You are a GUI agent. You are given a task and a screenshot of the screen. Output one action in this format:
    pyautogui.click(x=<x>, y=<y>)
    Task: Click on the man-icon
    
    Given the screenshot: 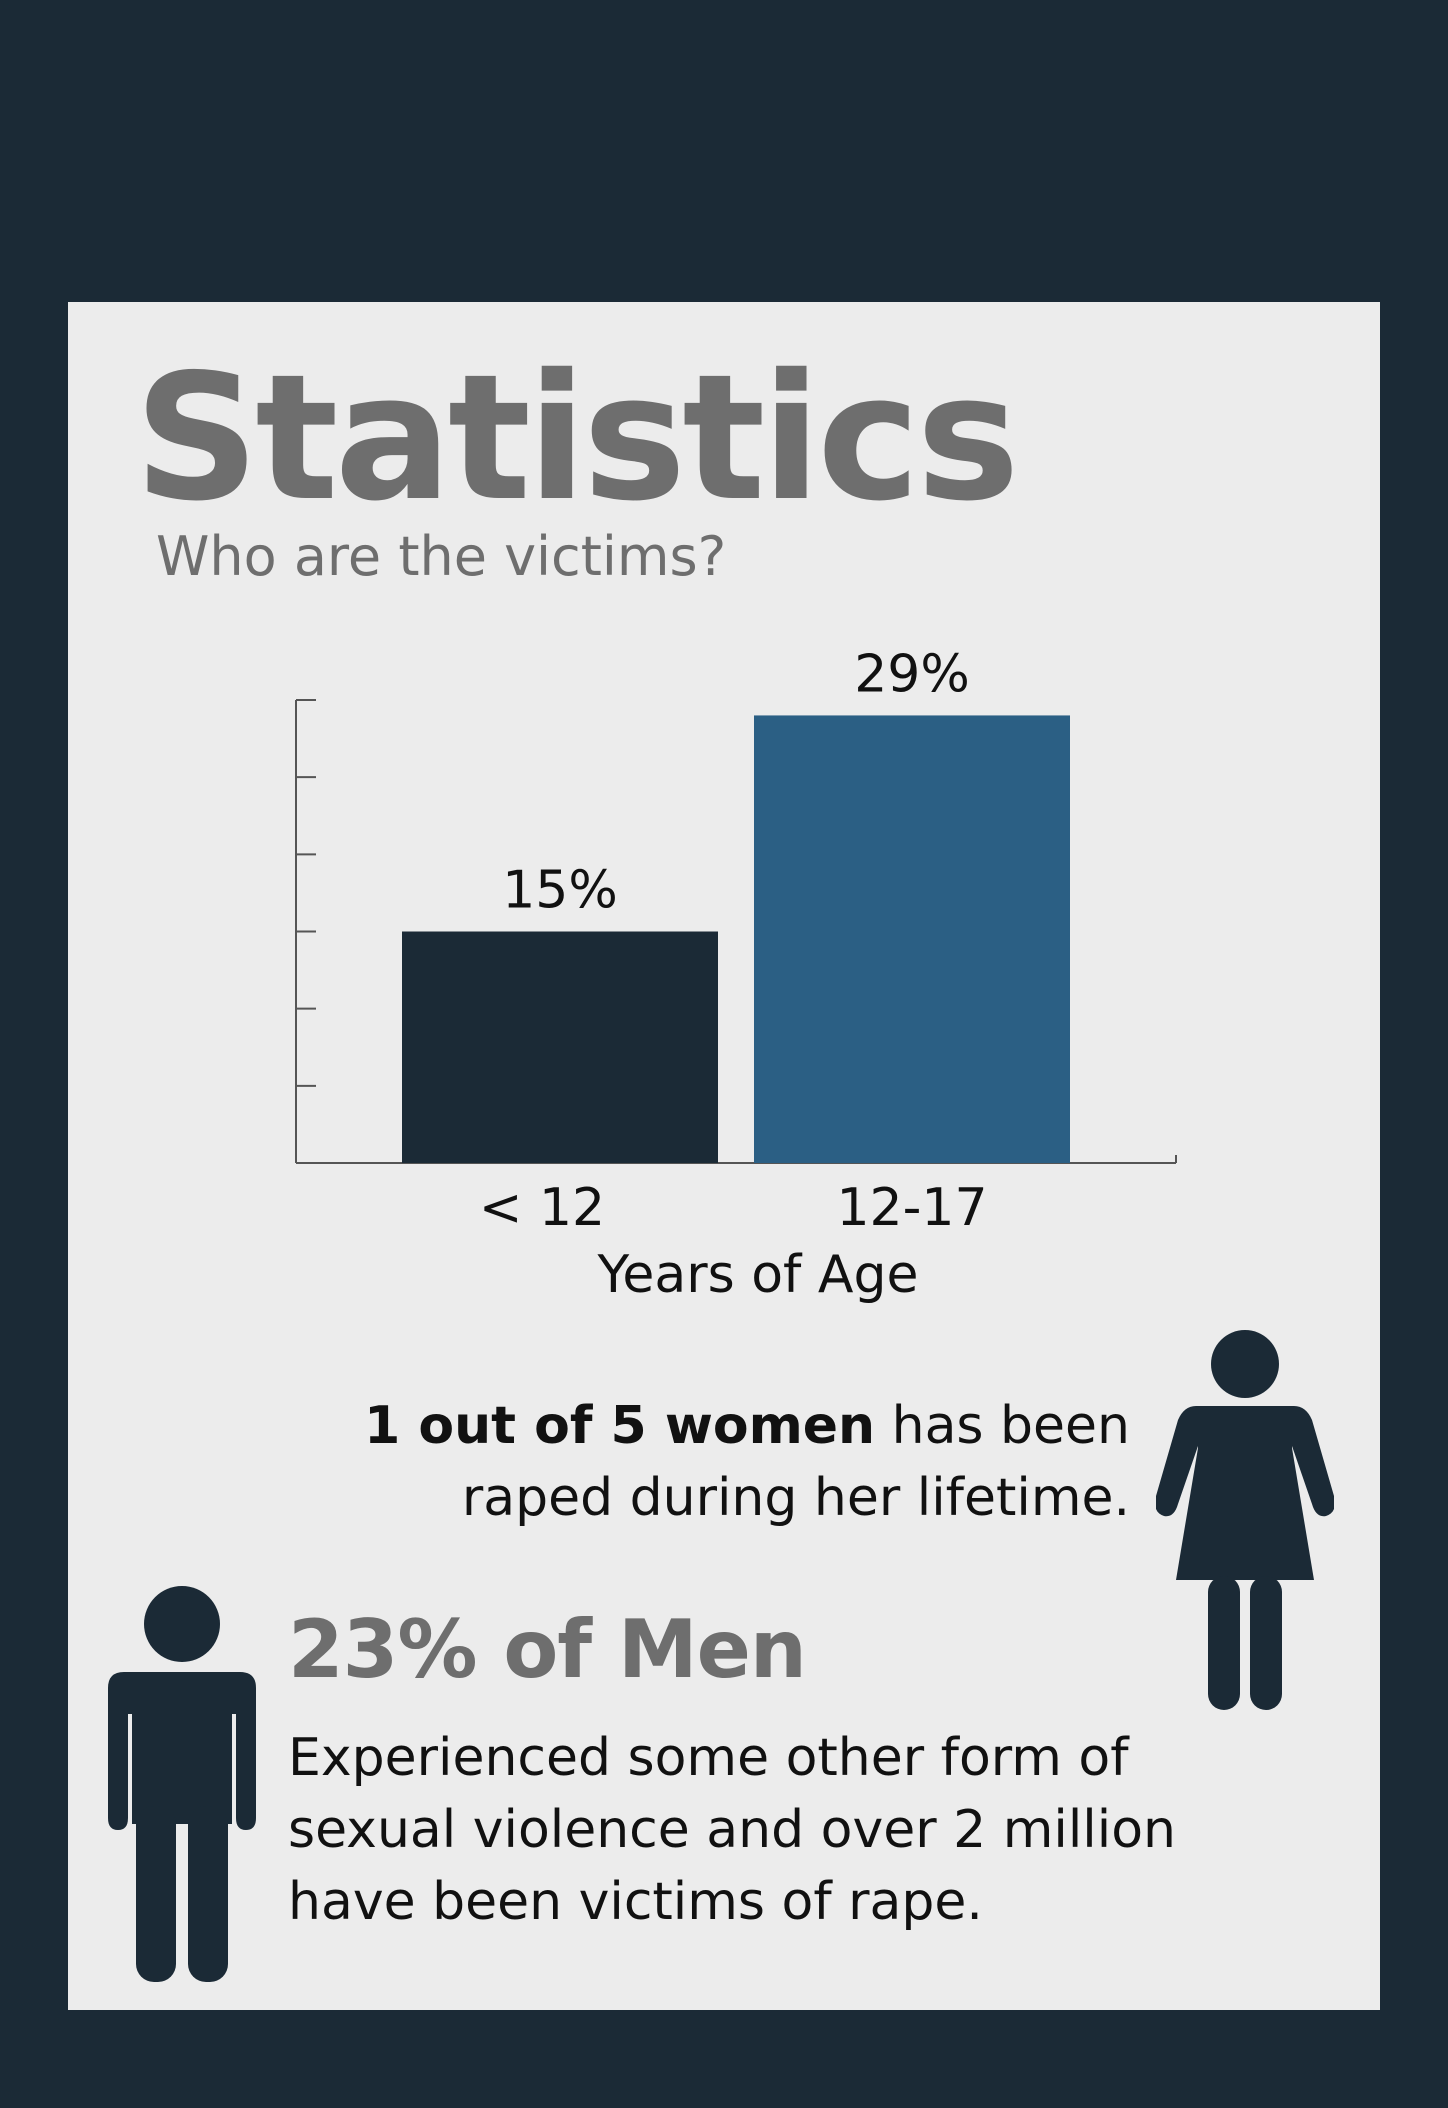 What is the action you would take?
    pyautogui.click(x=182, y=1784)
    